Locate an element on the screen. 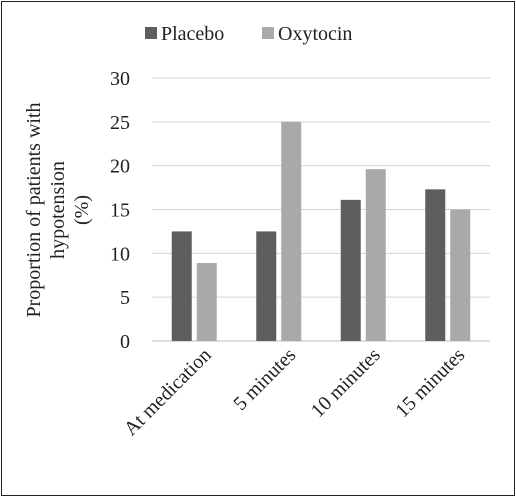 This screenshot has height=497, width=516. y-tick-label-20: 20 is located at coordinates (120, 167).